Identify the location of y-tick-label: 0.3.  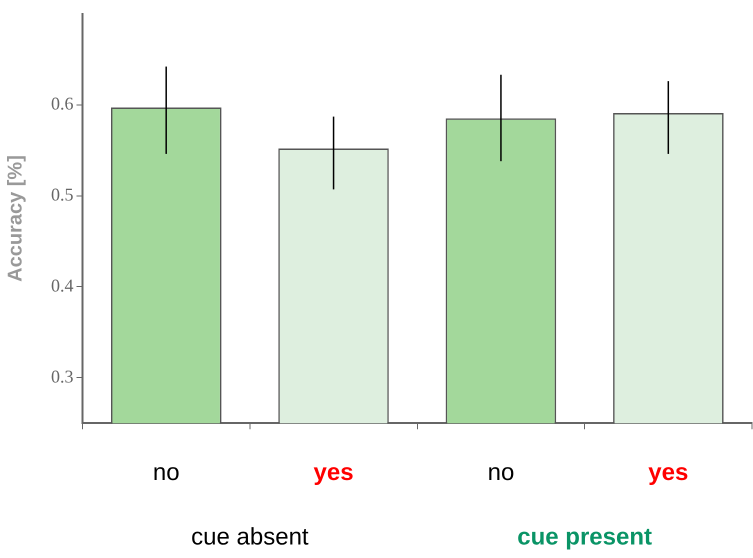
(62, 376).